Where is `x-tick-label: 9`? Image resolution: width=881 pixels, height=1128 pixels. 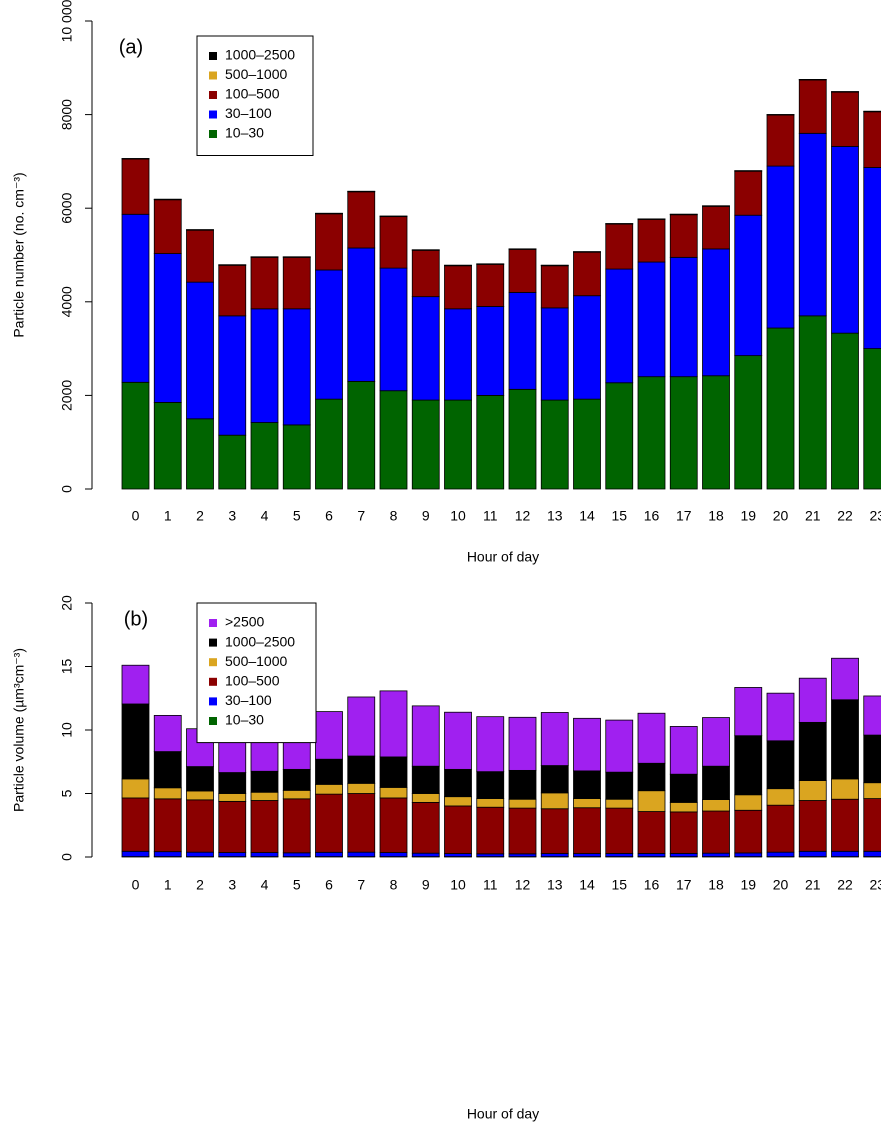 x-tick-label: 9 is located at coordinates (426, 516).